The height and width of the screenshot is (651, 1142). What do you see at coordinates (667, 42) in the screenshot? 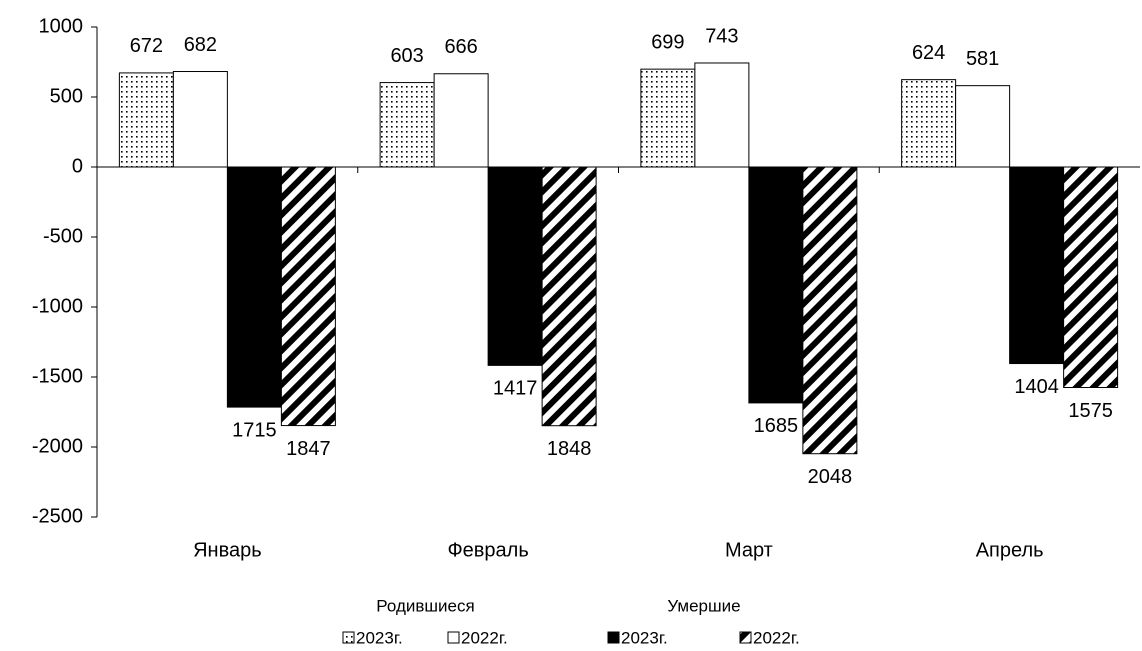
I see `data-label: 699` at bounding box center [667, 42].